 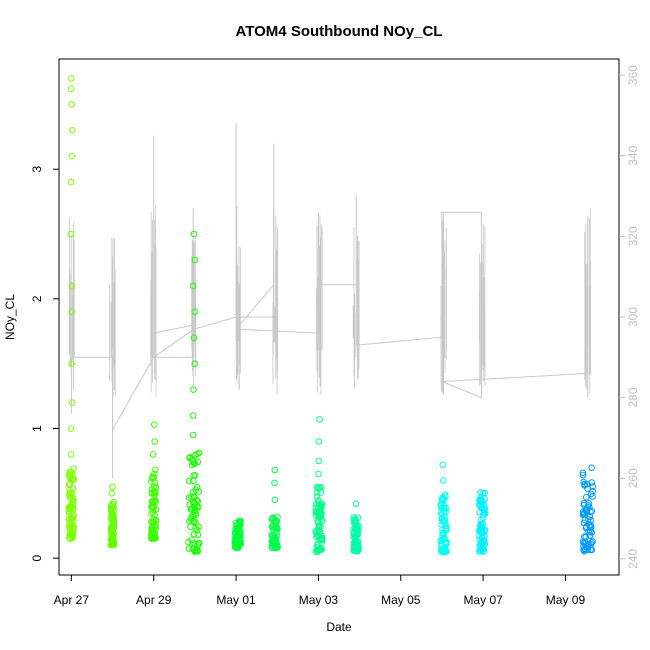 I want to click on y2-tick-label: 360, so click(x=633, y=75).